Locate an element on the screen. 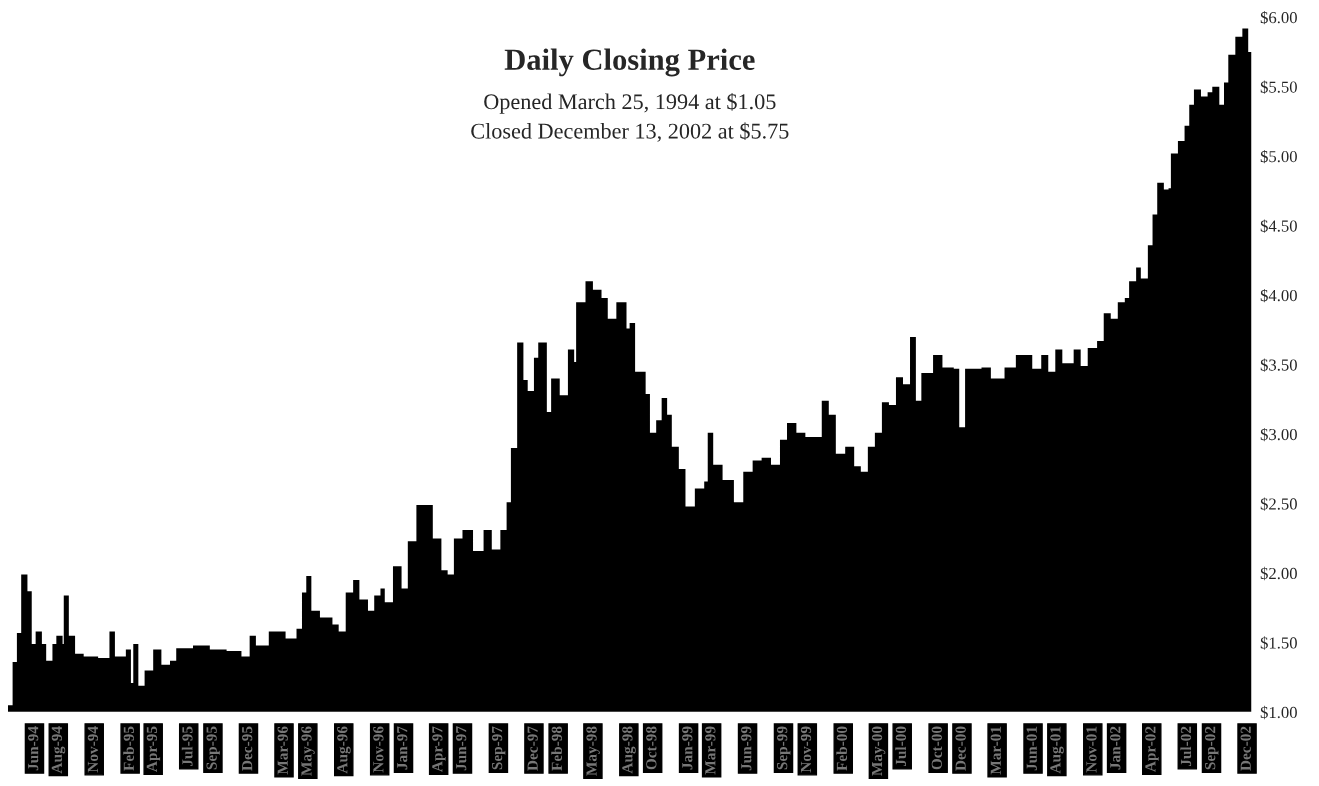 The image size is (1319, 786). x-tick-label: Nov-01 is located at coordinates (1091, 749).